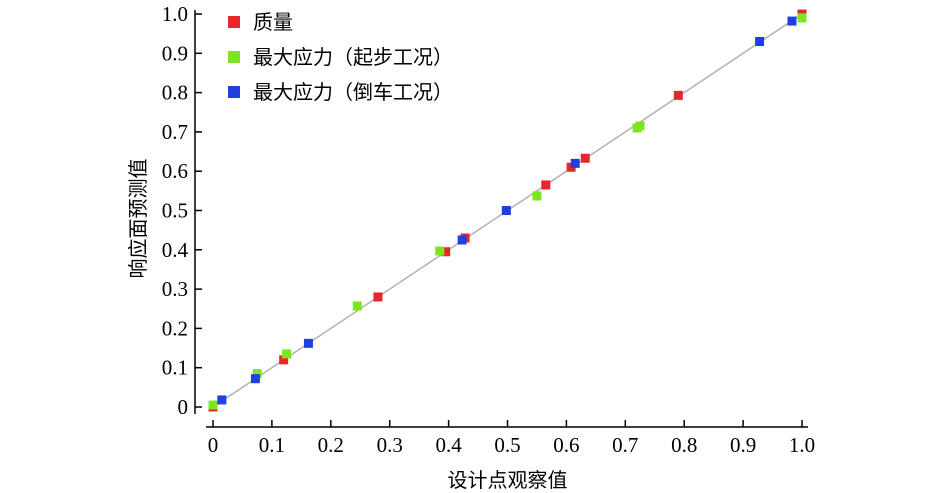  I want to click on y-tick-label: 0.6, so click(175, 171).